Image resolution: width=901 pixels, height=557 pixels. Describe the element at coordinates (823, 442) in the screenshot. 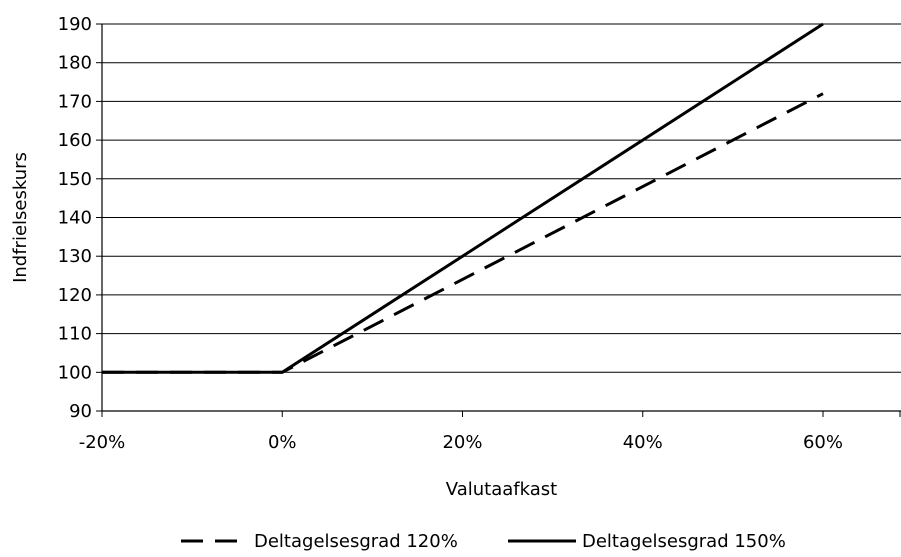

I see `x-tick-label: 60%` at that location.